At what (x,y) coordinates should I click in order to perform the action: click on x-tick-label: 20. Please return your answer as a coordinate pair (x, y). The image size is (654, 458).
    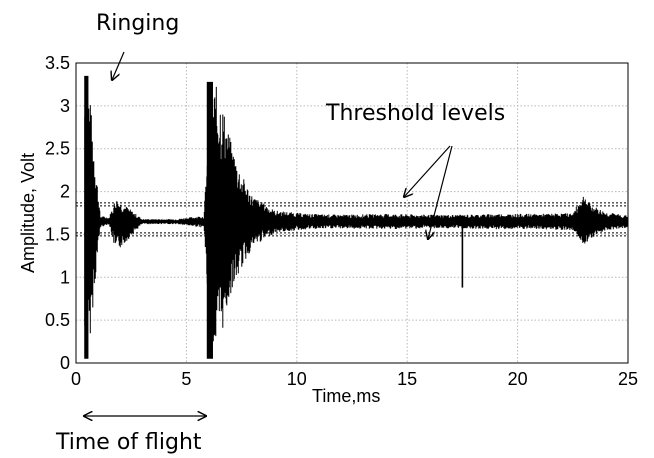
    Looking at the image, I should click on (518, 379).